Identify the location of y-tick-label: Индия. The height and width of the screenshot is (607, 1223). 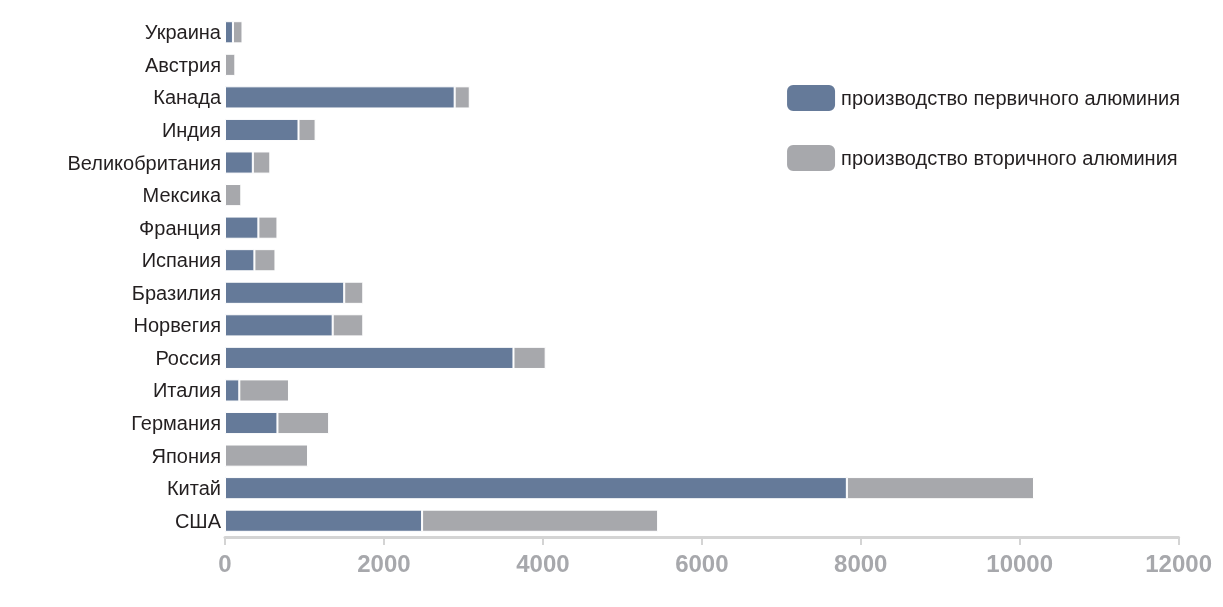
(191, 129).